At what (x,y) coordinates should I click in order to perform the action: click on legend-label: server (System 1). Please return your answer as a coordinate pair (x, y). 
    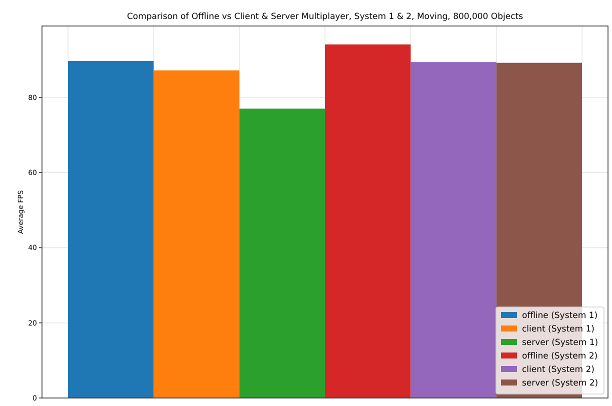
    Looking at the image, I should click on (560, 343).